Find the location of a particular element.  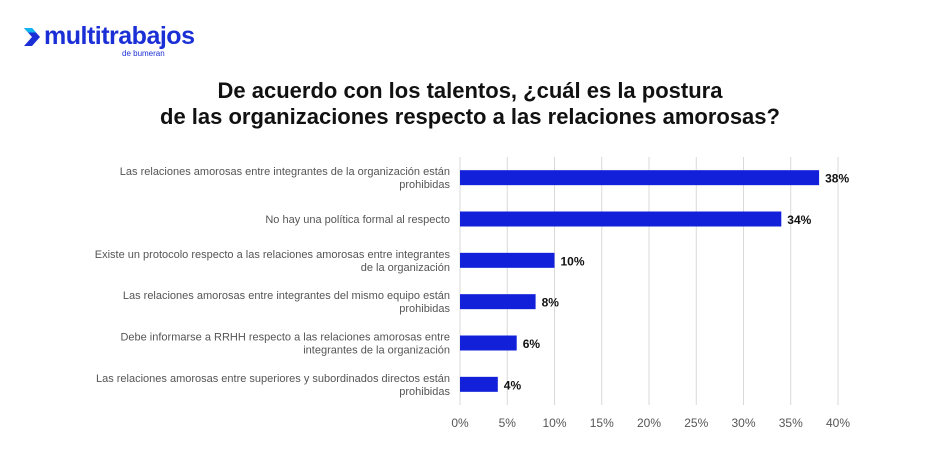

category-label-line: No hay una política formal al respecto is located at coordinates (357, 220).